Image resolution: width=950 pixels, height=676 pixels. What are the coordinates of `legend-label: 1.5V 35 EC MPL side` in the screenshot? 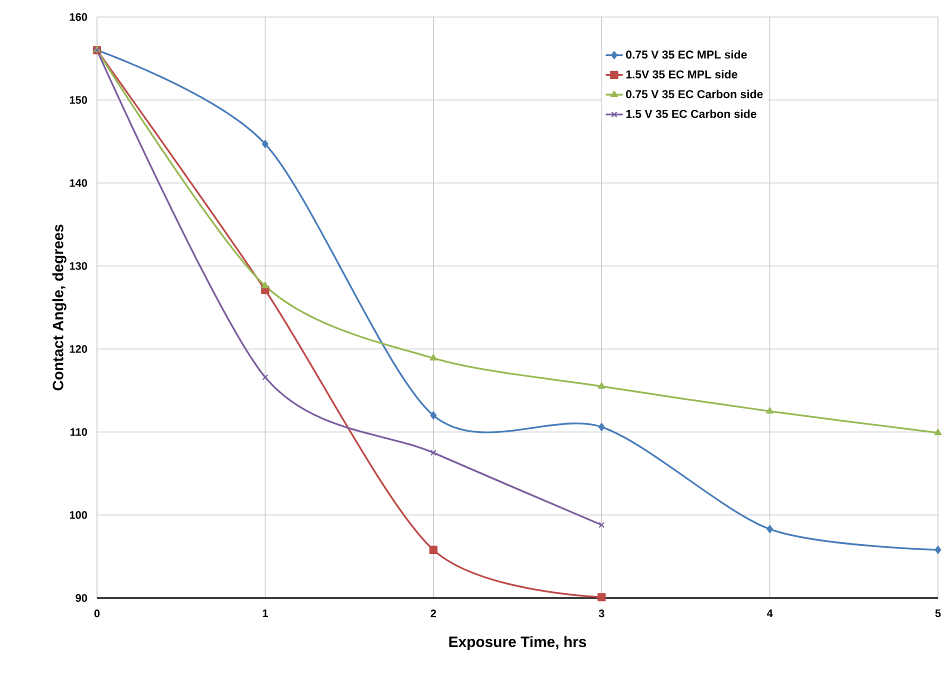 It's located at (682, 74).